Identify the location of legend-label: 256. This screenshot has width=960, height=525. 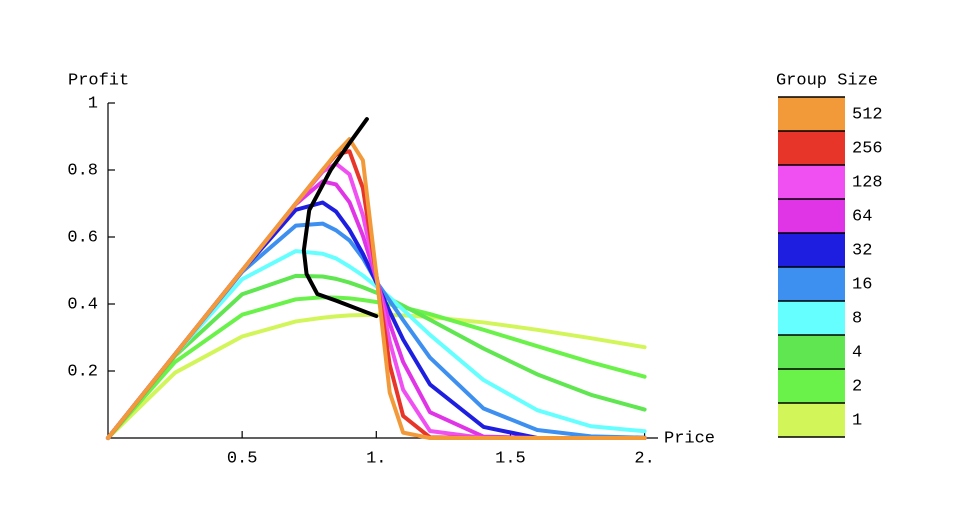
(867, 148).